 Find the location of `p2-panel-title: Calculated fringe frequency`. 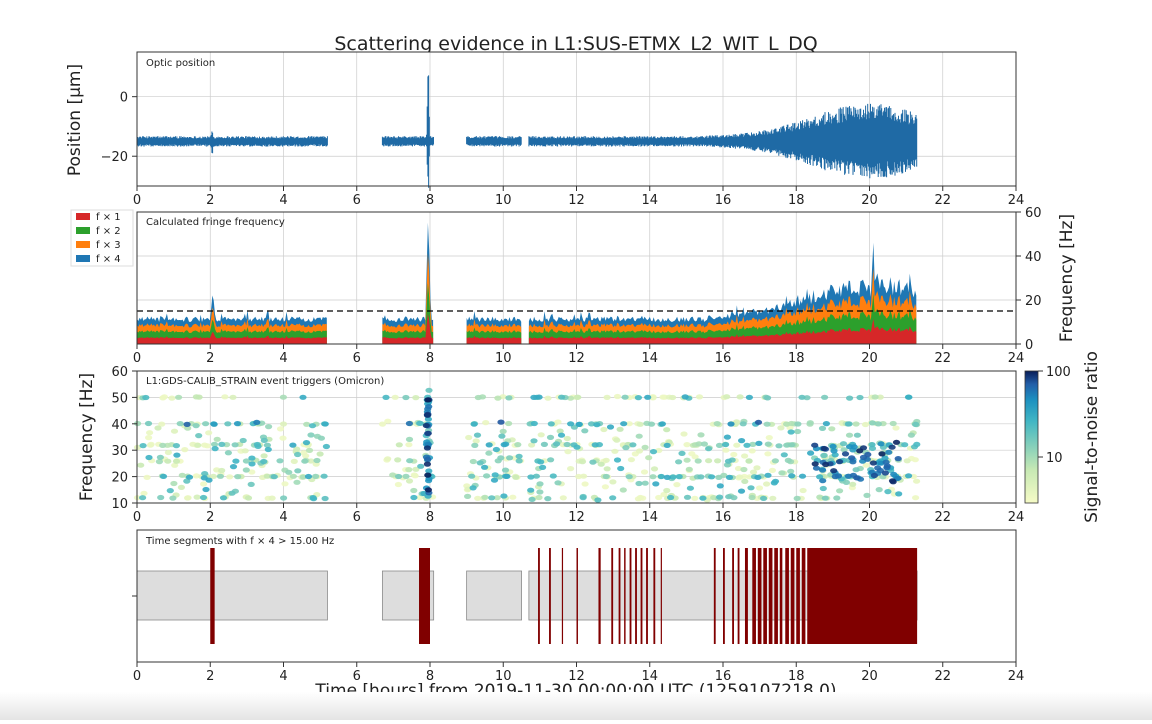

p2-panel-title: Calculated fringe frequency is located at coordinates (215, 222).